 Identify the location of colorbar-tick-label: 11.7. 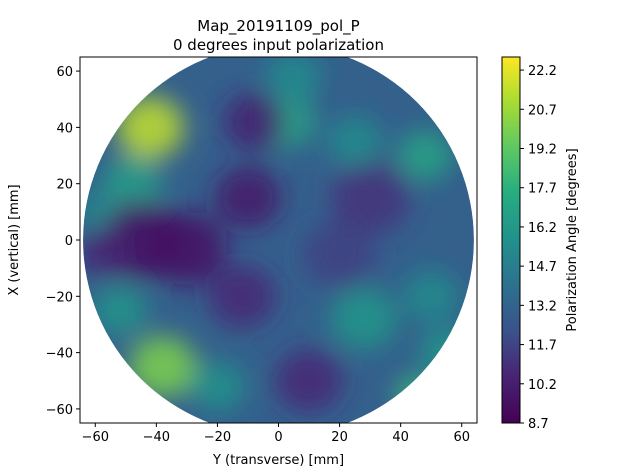
(542, 346).